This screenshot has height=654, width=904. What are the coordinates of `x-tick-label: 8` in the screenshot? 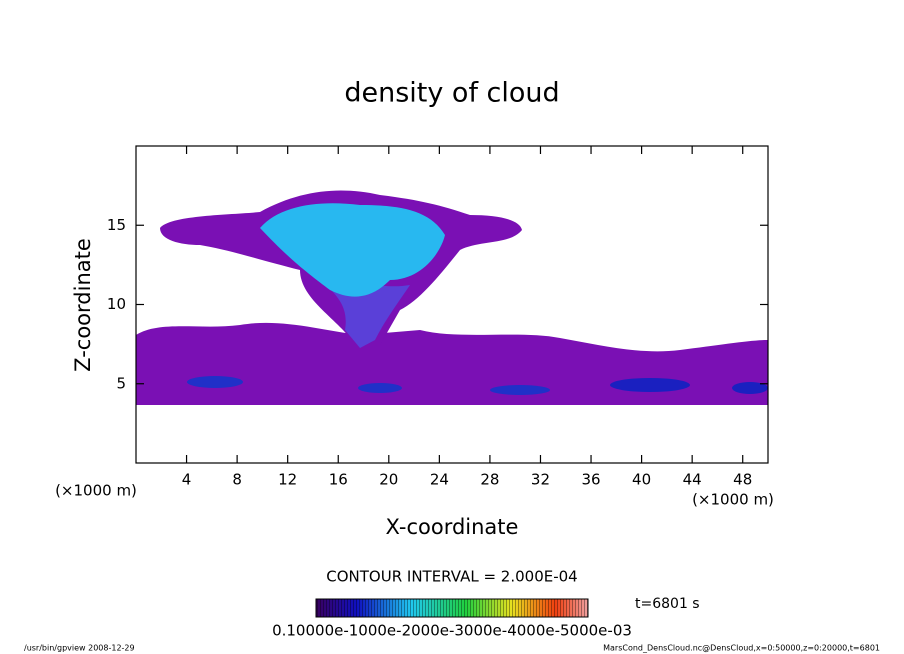 It's located at (237, 480).